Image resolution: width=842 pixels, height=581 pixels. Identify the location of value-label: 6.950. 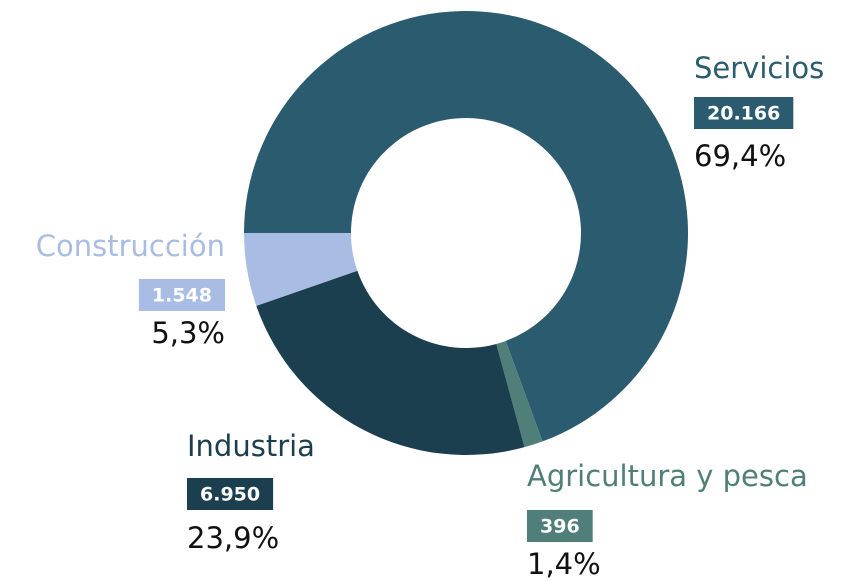
(230, 495).